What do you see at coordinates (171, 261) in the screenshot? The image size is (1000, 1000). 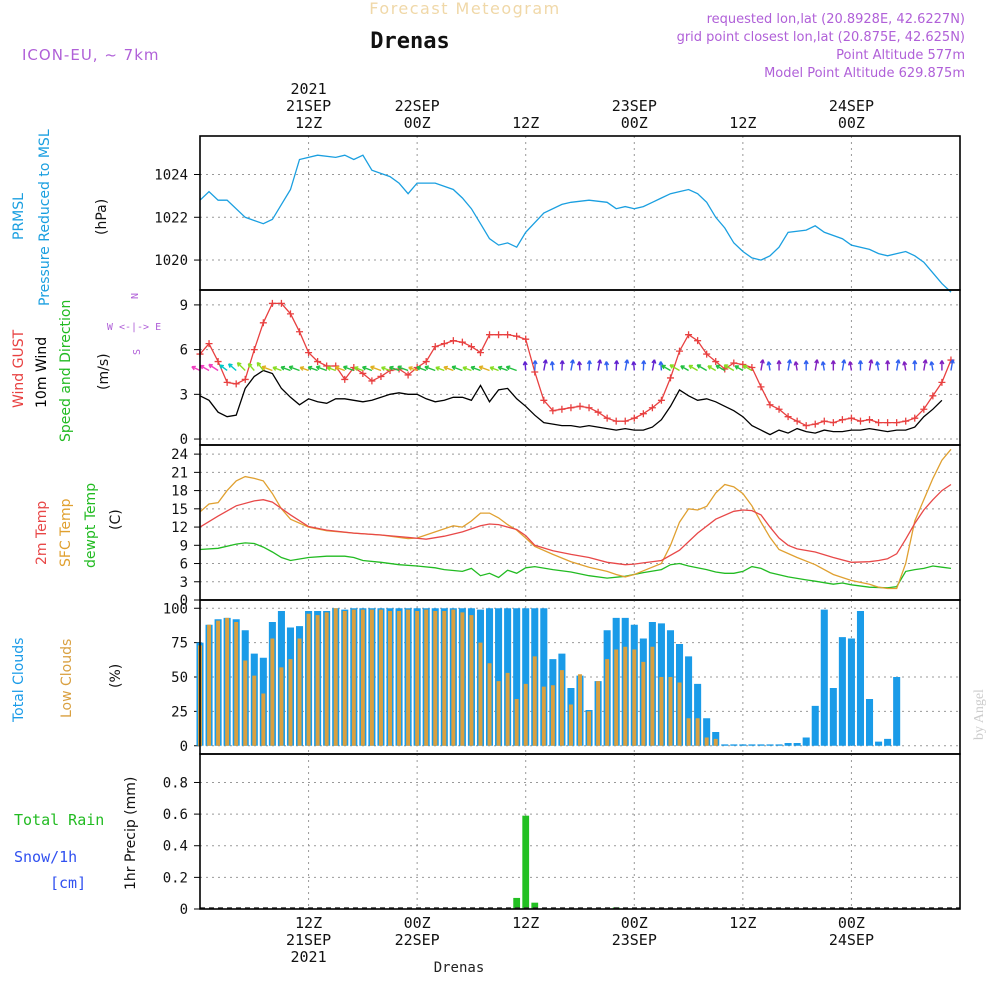 I see `y-tick-label: 1020` at bounding box center [171, 261].